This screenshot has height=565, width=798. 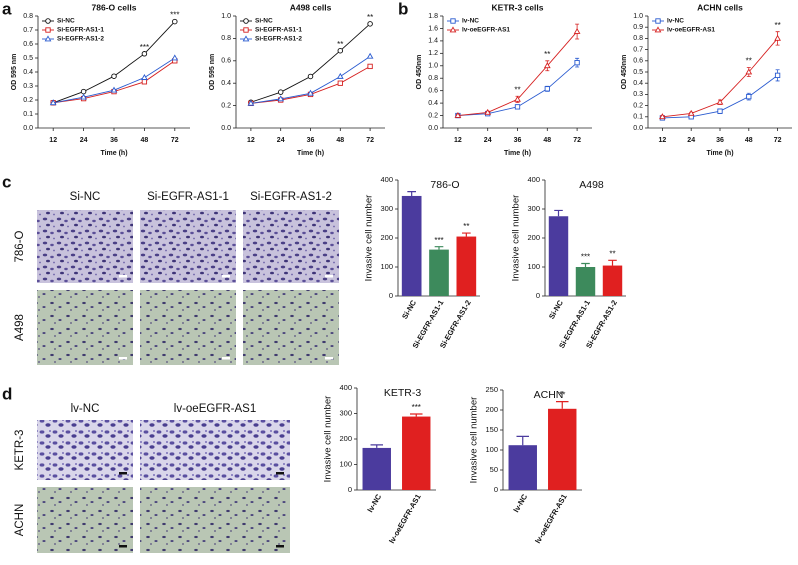 What do you see at coordinates (53, 140) in the screenshot?
I see `x-tick-label: 12` at bounding box center [53, 140].